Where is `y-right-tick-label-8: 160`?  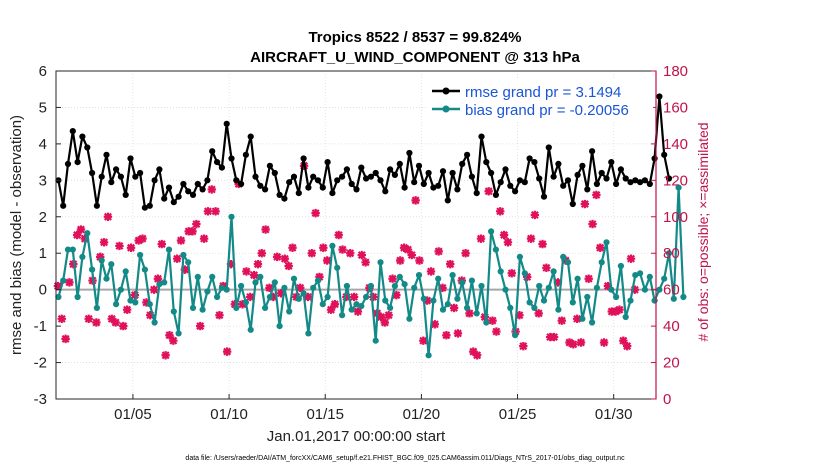
y-right-tick-label-8: 160 is located at coordinates (675, 107).